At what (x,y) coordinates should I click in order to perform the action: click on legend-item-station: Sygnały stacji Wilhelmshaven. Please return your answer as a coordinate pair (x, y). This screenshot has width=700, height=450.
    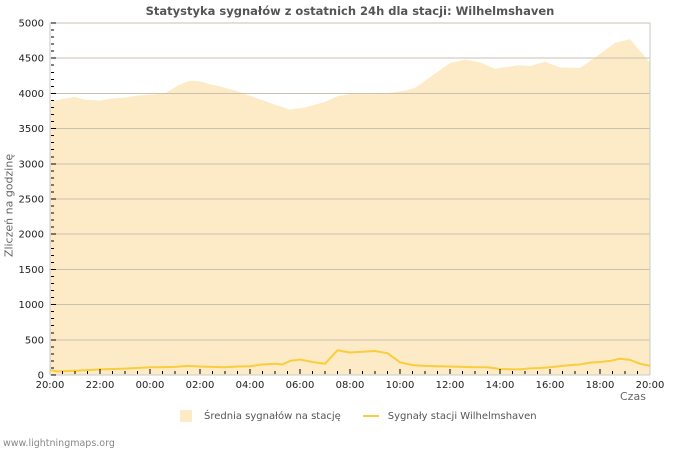
    Looking at the image, I should click on (449, 416).